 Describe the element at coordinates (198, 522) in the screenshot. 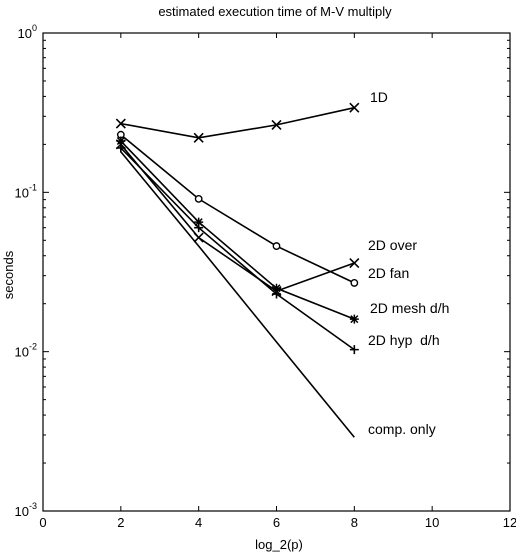

I see `x-tick-label: 4` at that location.